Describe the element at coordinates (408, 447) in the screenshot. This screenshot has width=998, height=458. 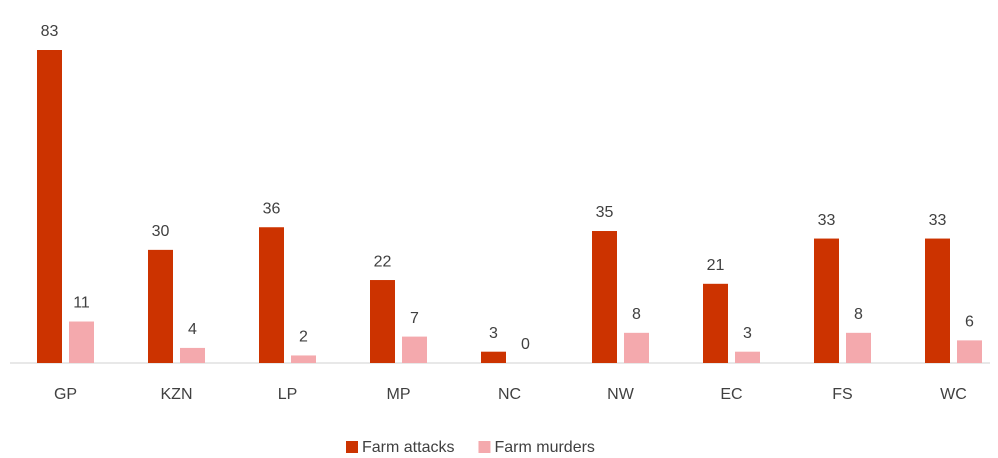
I see `legend-label: Farm attacks` at that location.